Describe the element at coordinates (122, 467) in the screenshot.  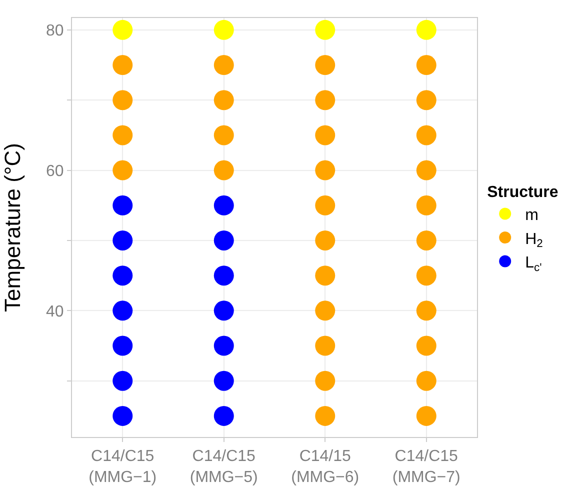
I see `x-tick-label: C14/C15 (MMG−1)` at that location.